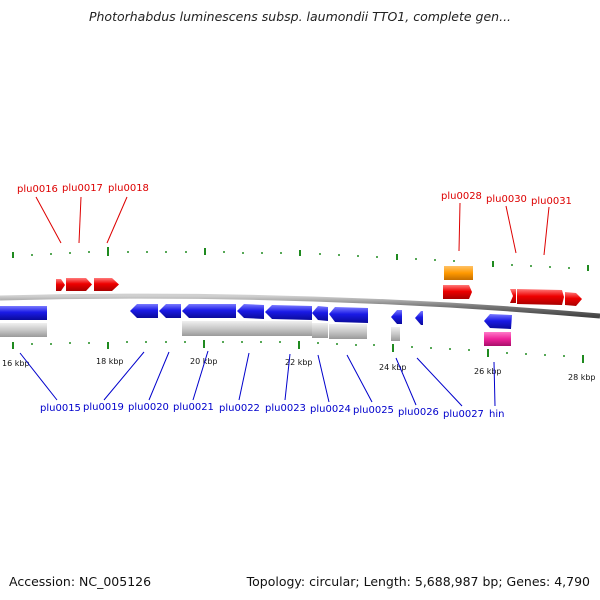 Image resolution: width=600 pixels, height=600 pixels. I want to click on gene-plu0030, so click(513, 296).